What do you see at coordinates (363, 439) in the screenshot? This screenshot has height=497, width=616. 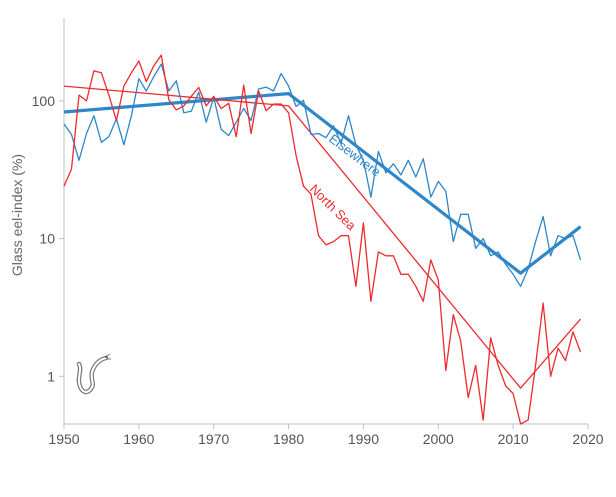 I see `x-tick-label: 1990` at bounding box center [363, 439].